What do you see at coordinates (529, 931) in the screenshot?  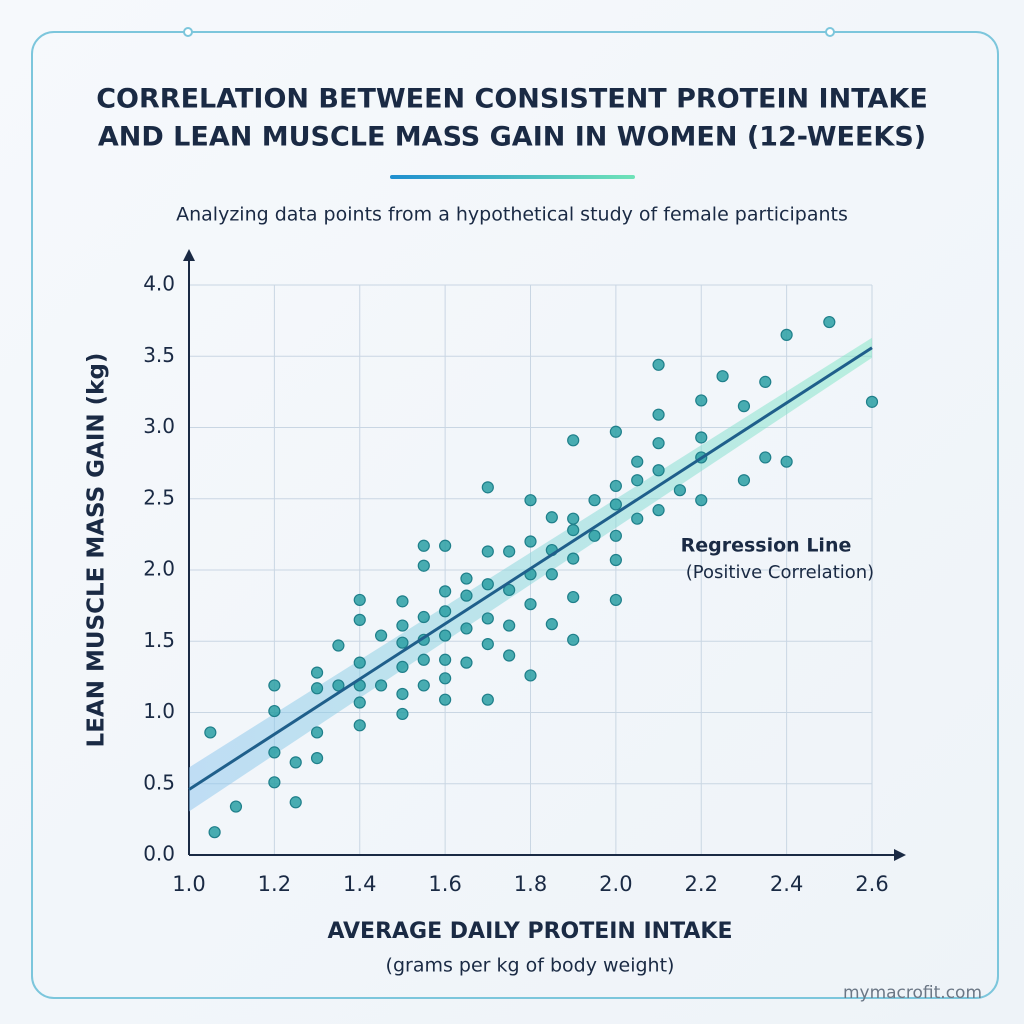 I see `x-axis-label: AVERAGE DAILY PROTEIN INTAKE` at bounding box center [529, 931].